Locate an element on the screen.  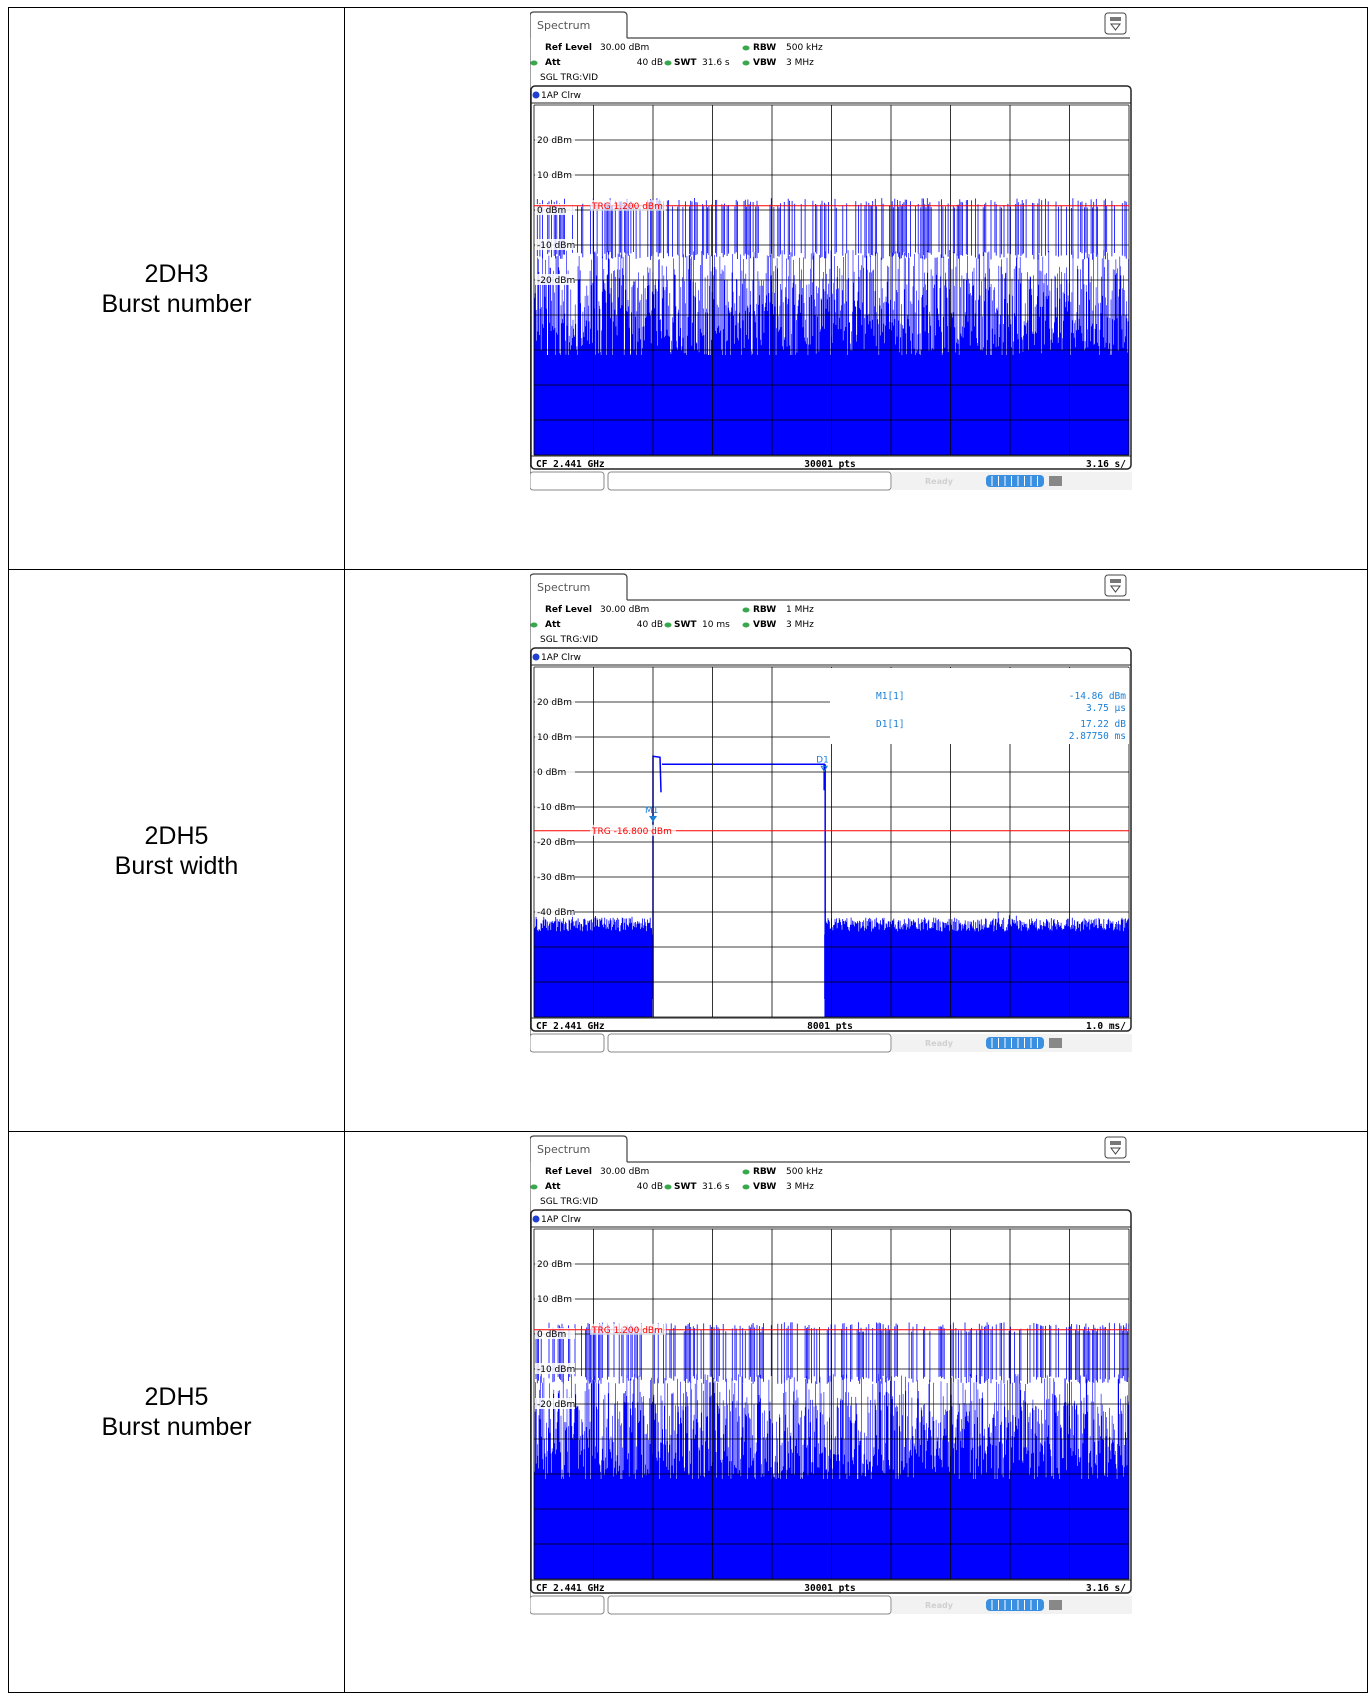
rbw-value: 1 MHz is located at coordinates (800, 610).